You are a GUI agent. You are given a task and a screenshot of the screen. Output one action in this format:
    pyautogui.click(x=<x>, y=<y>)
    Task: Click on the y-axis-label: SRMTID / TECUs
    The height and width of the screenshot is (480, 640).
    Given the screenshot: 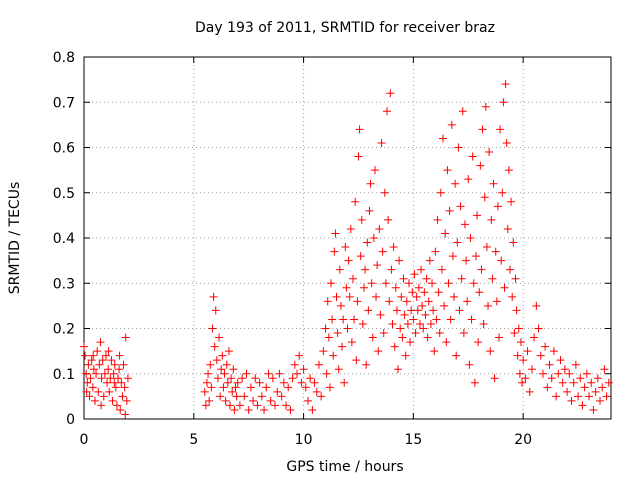 What is the action you would take?
    pyautogui.click(x=15, y=238)
    